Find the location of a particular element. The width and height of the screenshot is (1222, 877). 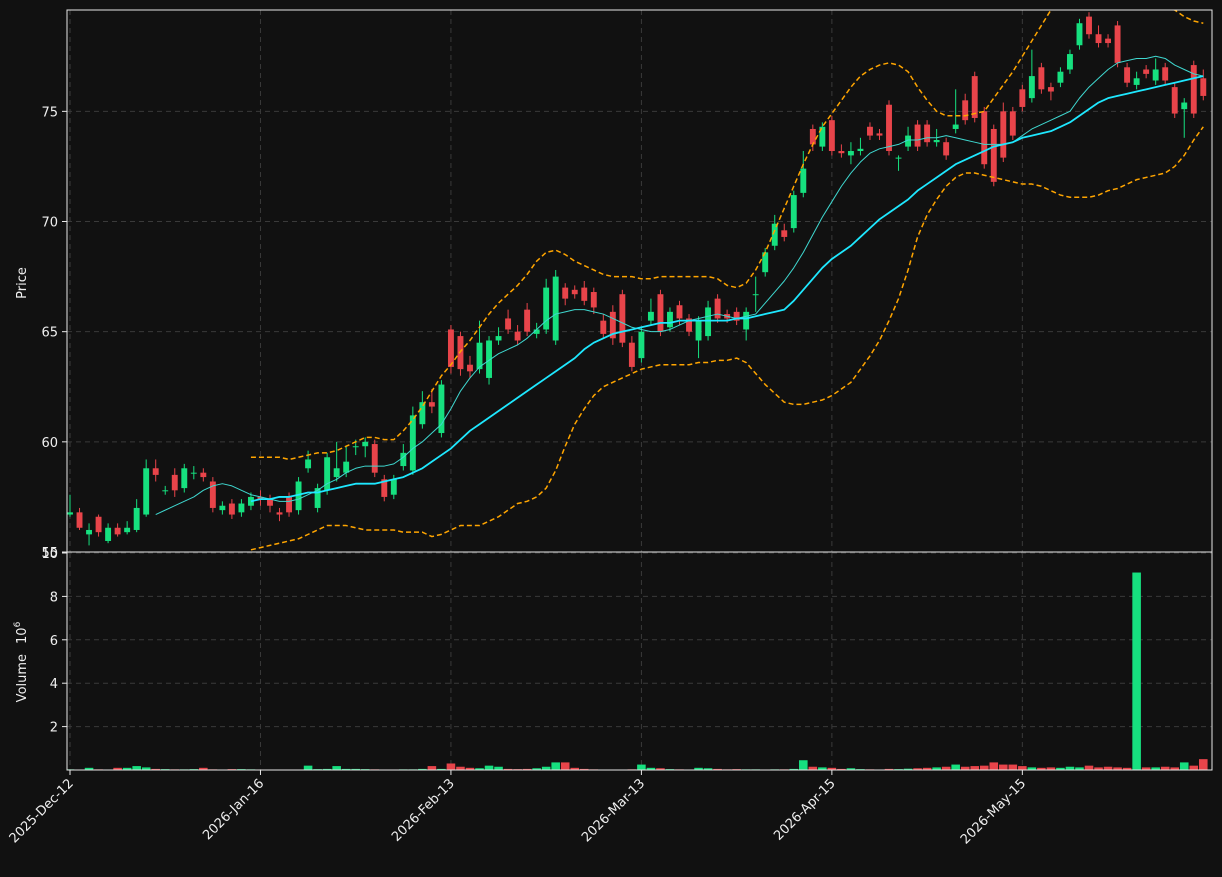

volume-multiplier-exponent: 6 is located at coordinates (18, 624).